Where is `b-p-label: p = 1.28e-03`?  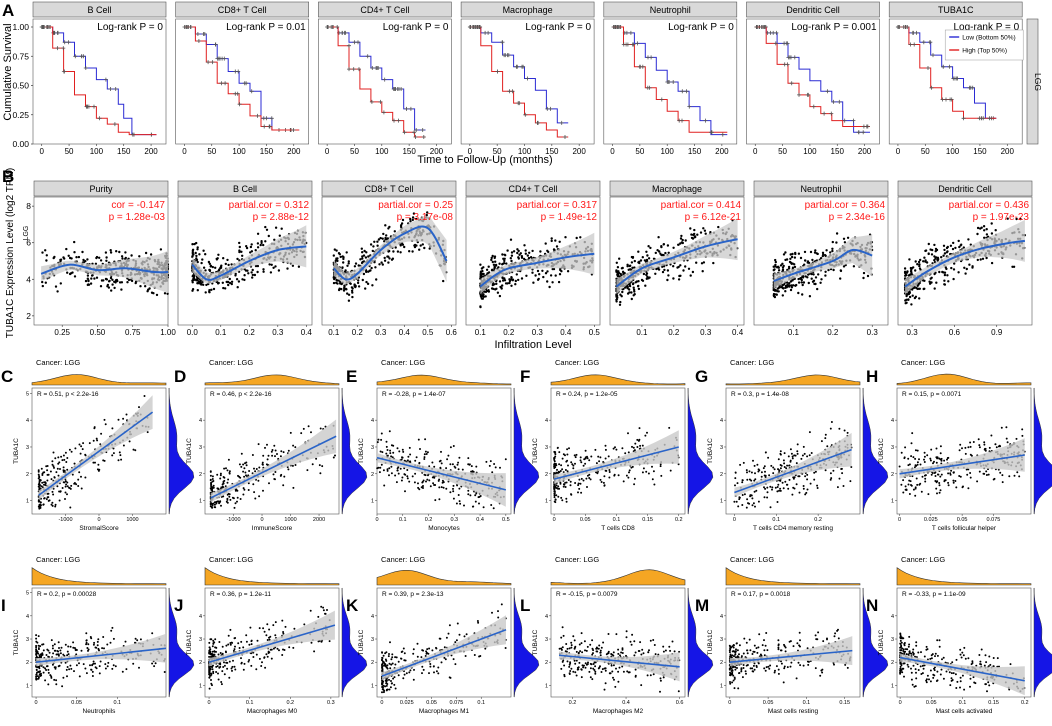
b-p-label: p = 1.28e-03 is located at coordinates (137, 217).